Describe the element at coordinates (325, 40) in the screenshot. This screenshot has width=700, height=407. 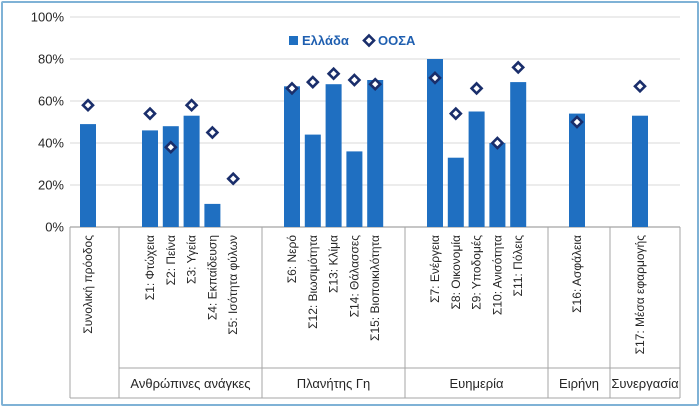
I see `legend-label-greece: Ελλάδα` at that location.